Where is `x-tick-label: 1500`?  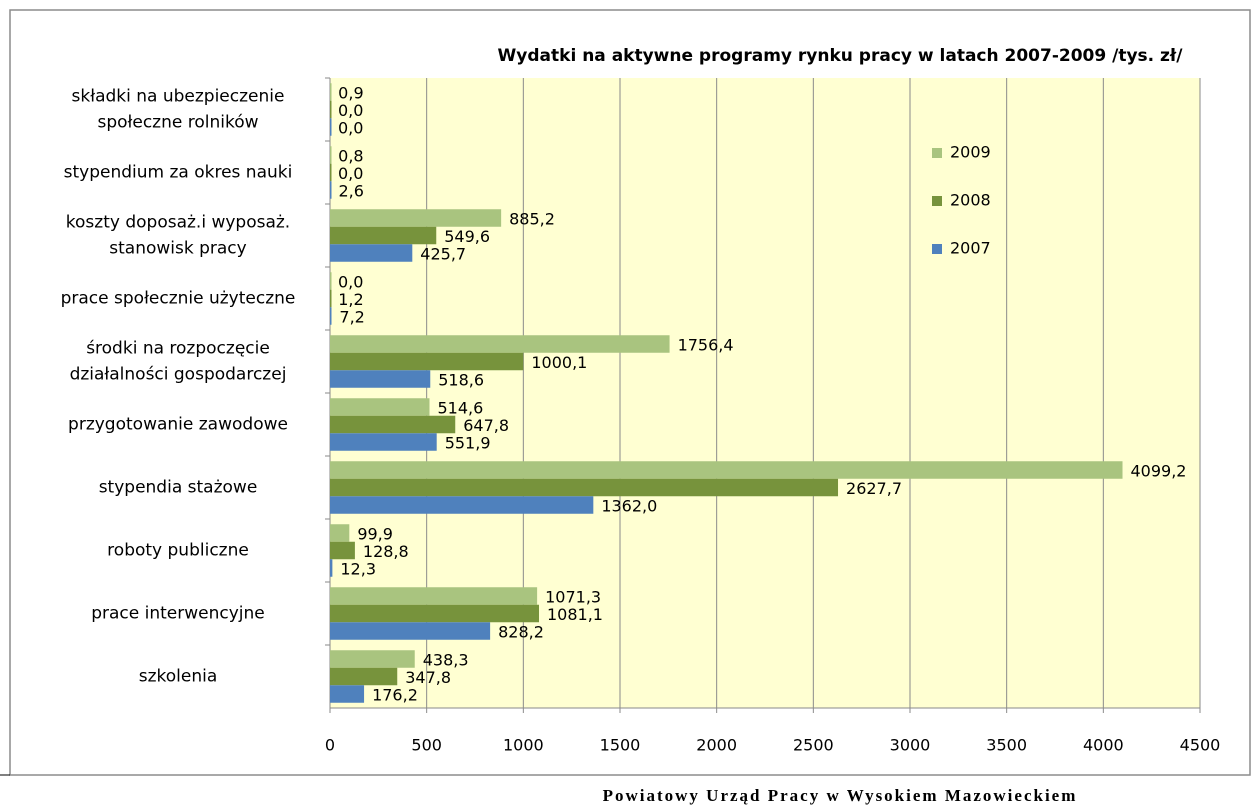 x-tick-label: 1500 is located at coordinates (620, 745).